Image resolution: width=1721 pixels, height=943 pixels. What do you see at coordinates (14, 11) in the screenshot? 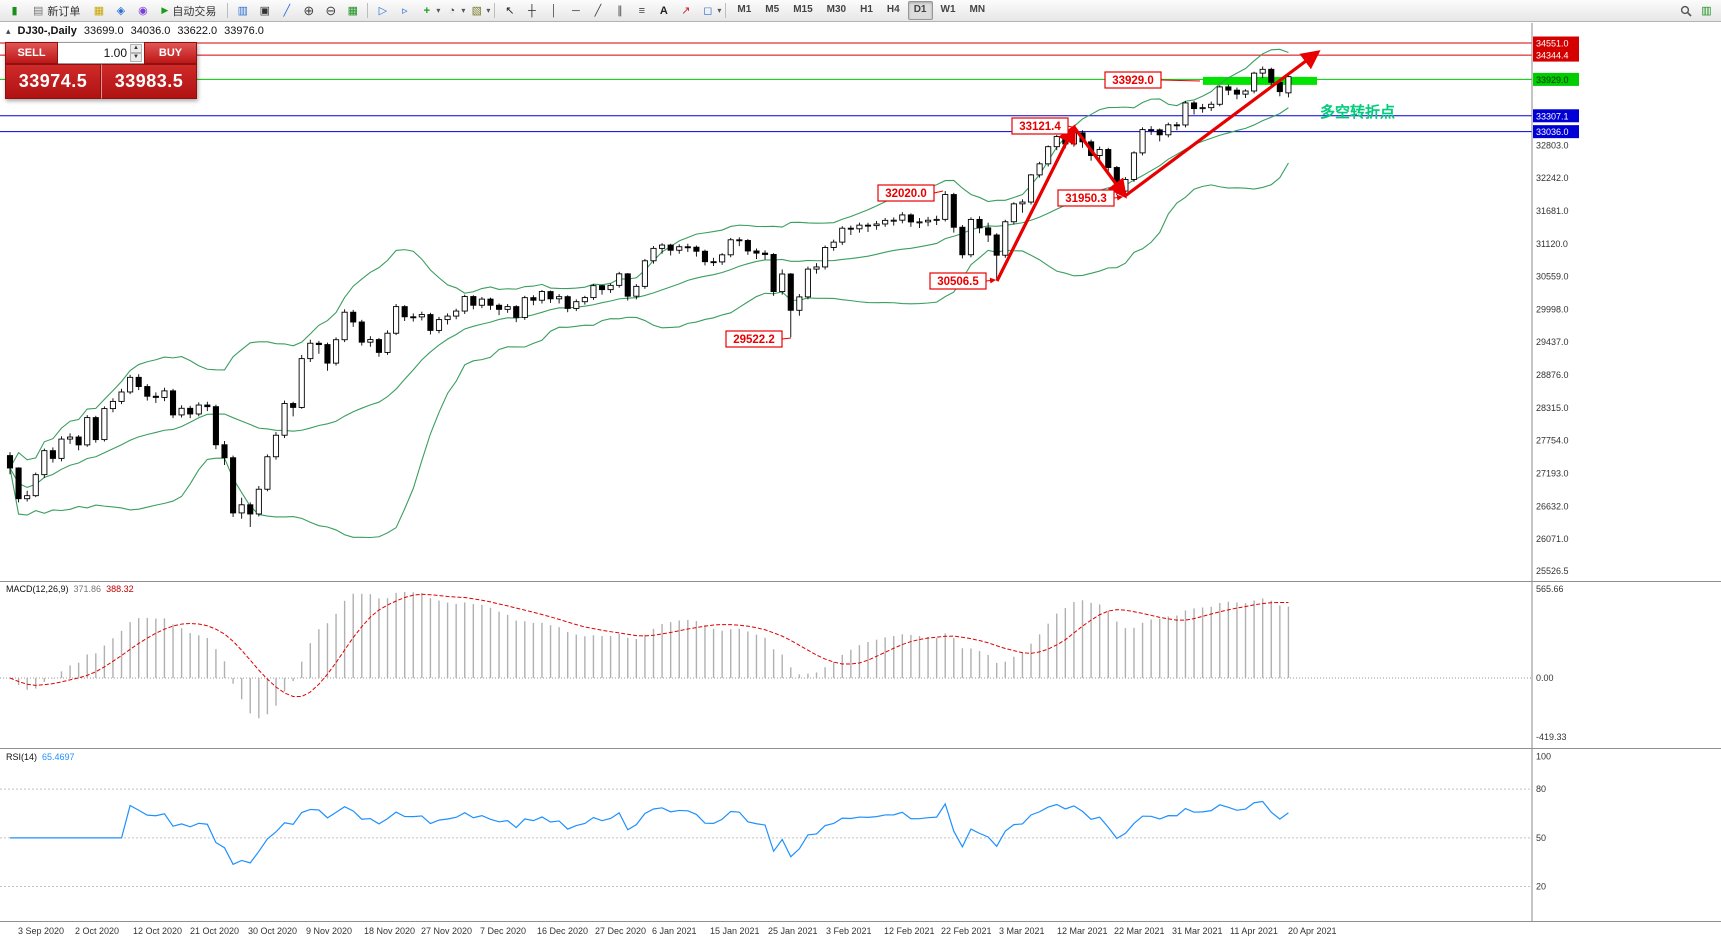
I see `new-chart-icon: ▮` at bounding box center [14, 11].